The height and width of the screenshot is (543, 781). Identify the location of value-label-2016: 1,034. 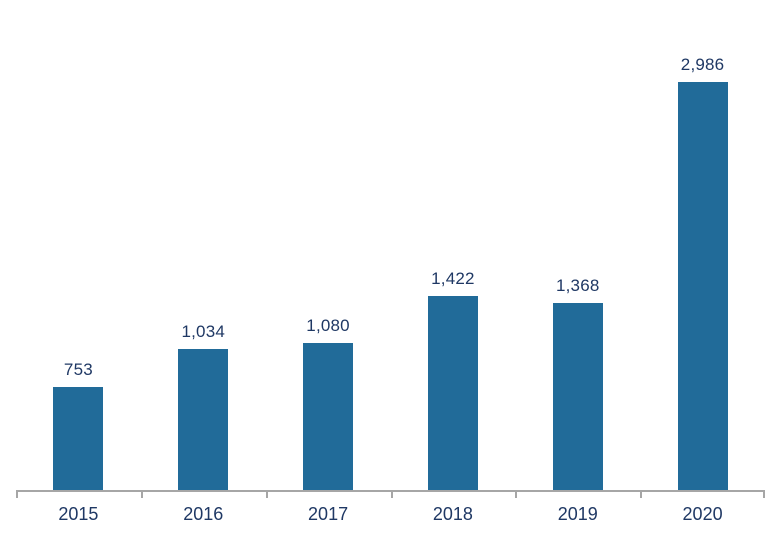
(203, 331).